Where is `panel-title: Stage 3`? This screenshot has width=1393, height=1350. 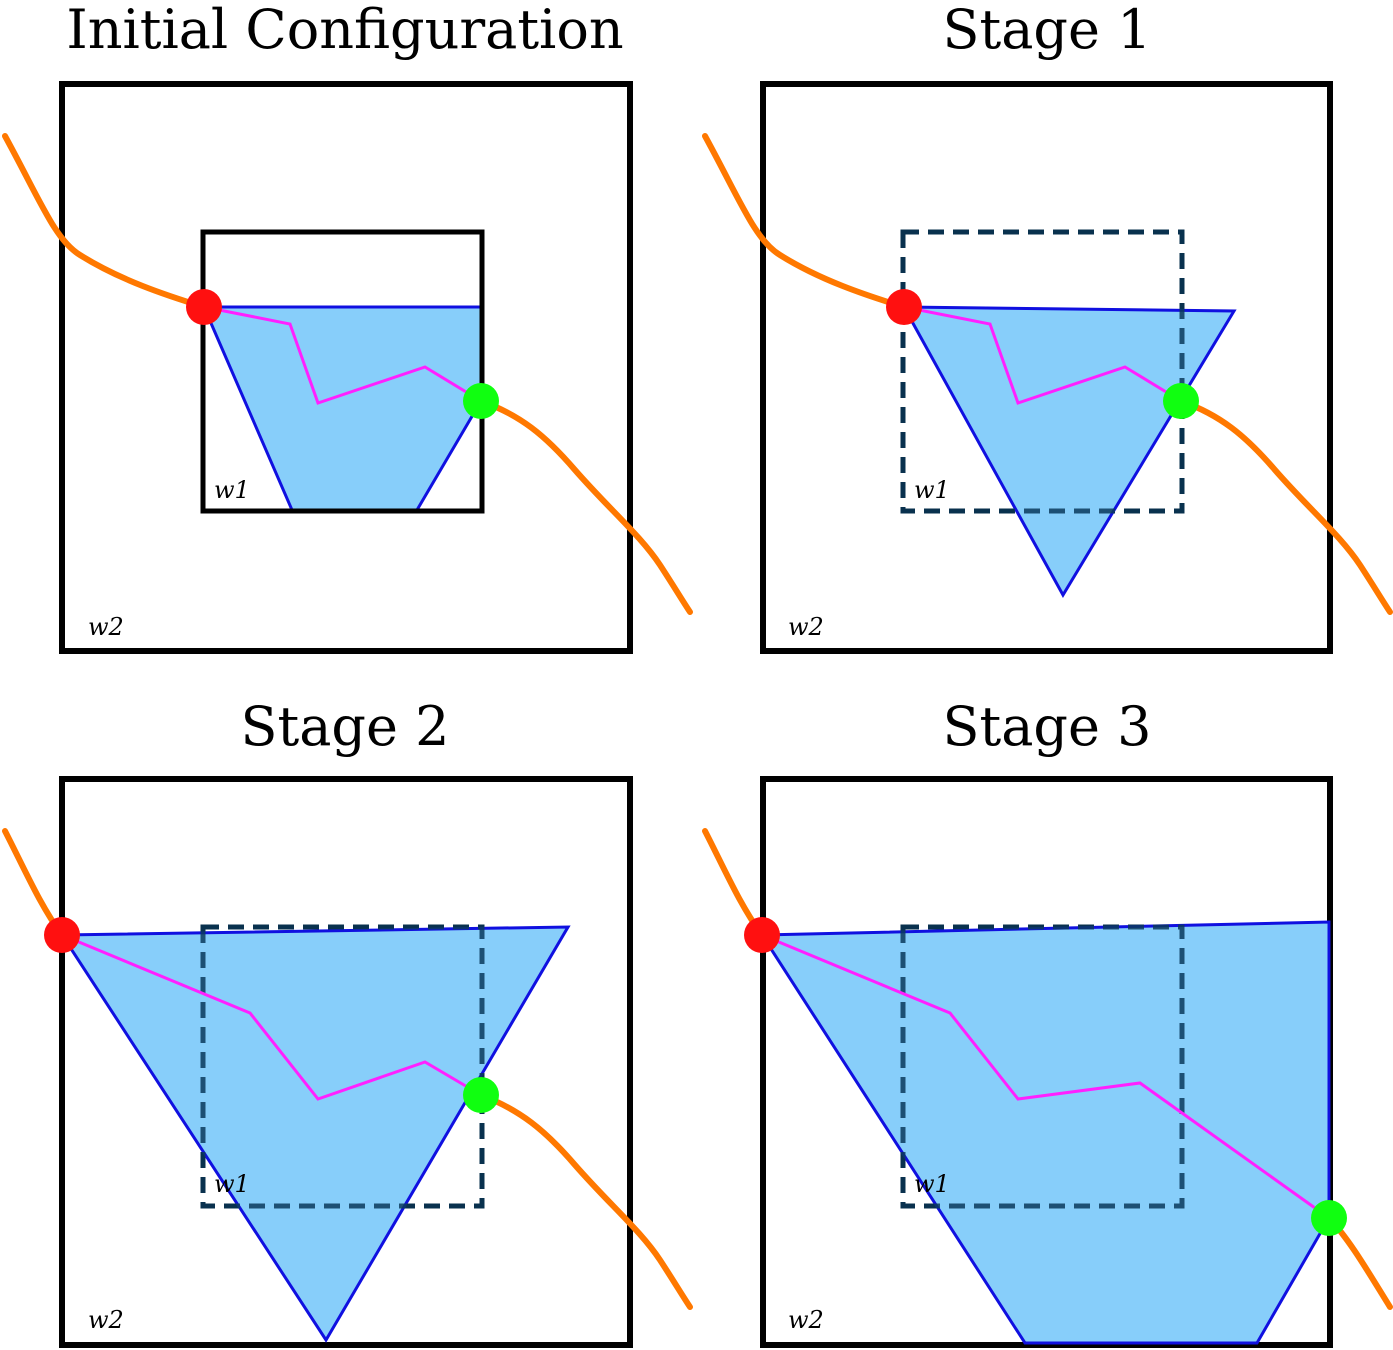
panel-title: Stage 3 is located at coordinates (1047, 726).